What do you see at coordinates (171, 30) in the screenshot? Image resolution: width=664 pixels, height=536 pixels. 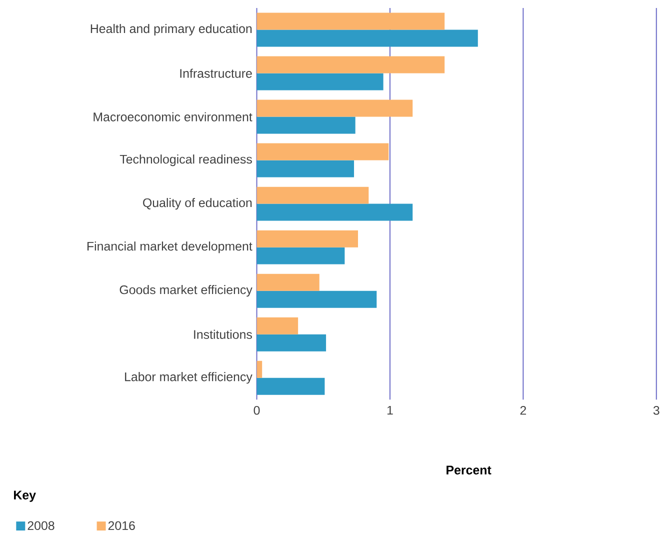 I see `y-tick-label: Health and primary education` at bounding box center [171, 30].